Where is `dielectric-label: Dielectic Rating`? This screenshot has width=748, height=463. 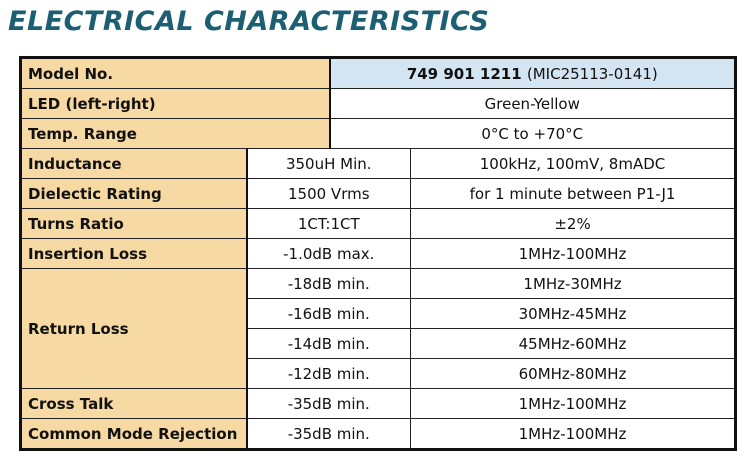 dielectric-label: Dielectic Rating is located at coordinates (134, 193).